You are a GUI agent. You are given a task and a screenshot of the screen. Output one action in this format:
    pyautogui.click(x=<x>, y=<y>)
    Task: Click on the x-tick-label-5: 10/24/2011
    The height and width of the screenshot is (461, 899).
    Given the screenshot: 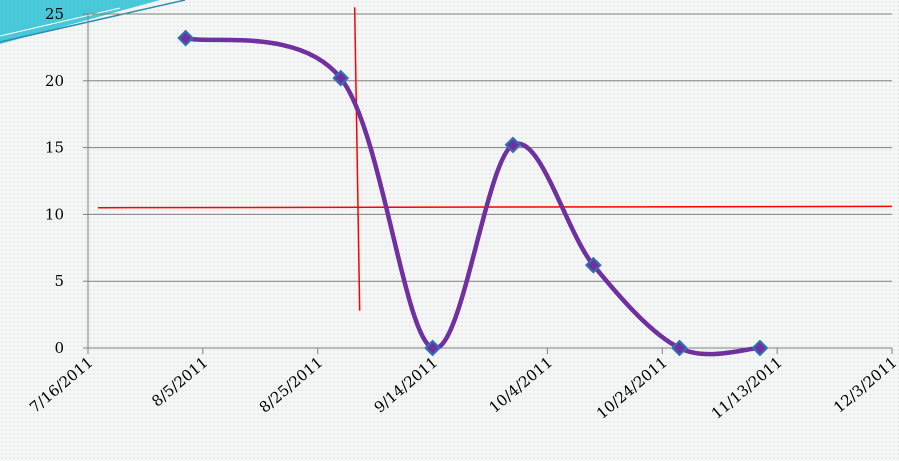 What is the action you would take?
    pyautogui.click(x=632, y=387)
    